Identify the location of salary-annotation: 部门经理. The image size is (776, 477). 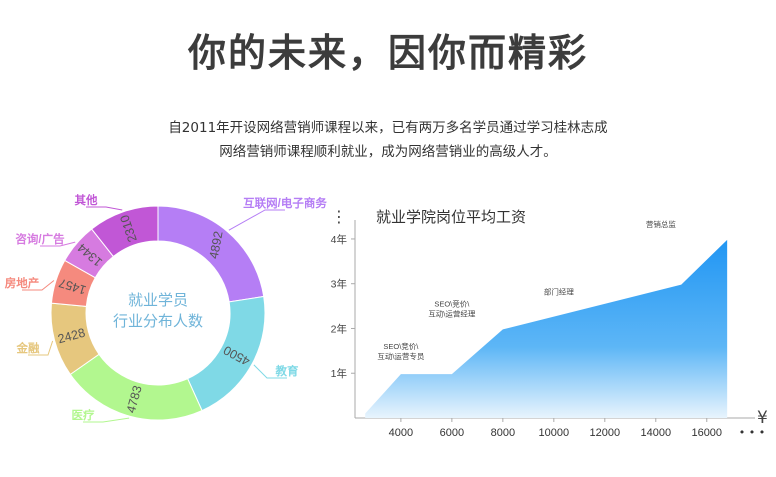
(559, 291).